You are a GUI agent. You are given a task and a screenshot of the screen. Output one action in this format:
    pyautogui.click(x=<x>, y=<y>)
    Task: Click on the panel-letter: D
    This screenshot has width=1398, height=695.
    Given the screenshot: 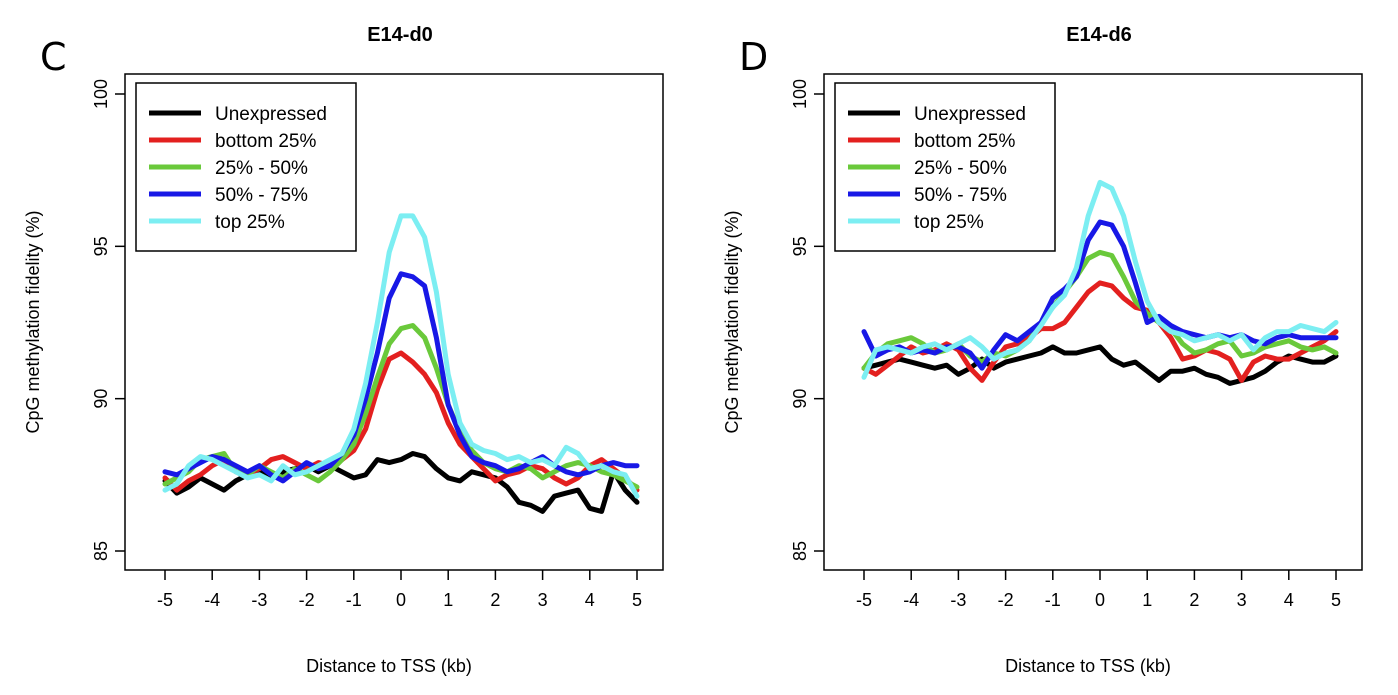 What is the action you would take?
    pyautogui.click(x=753, y=57)
    